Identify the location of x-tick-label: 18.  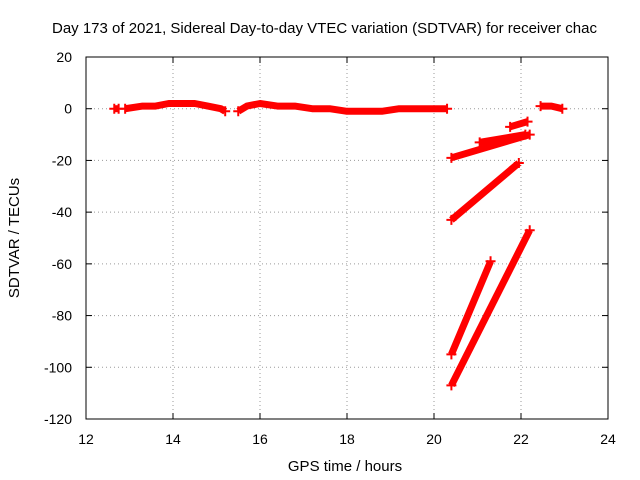
(347, 439).